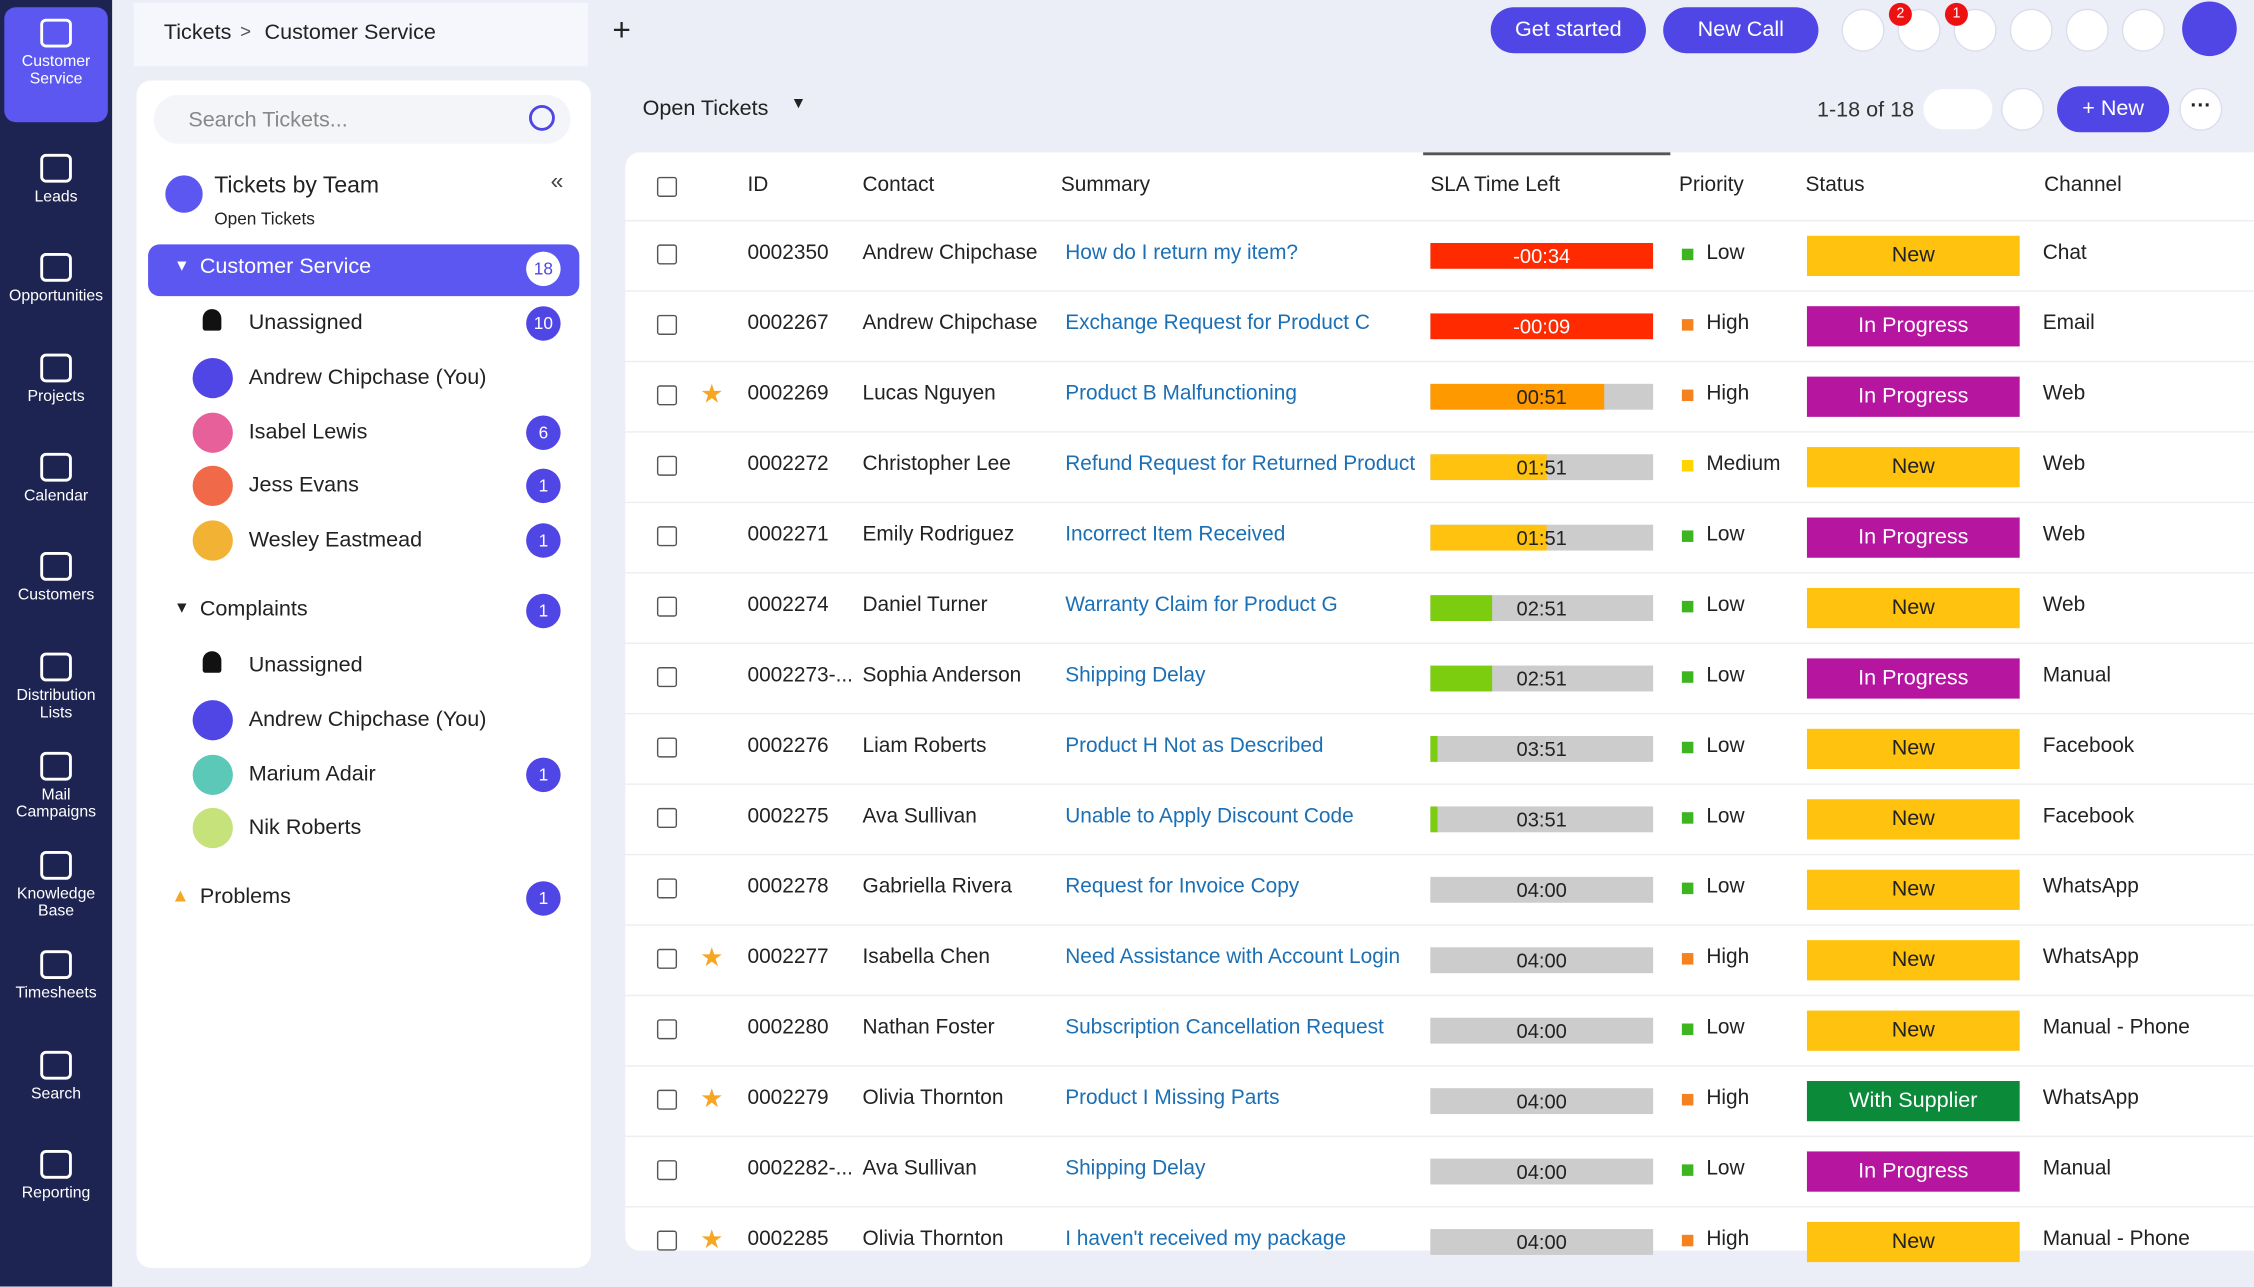  I want to click on contact: Christopher Lee, so click(936, 464).